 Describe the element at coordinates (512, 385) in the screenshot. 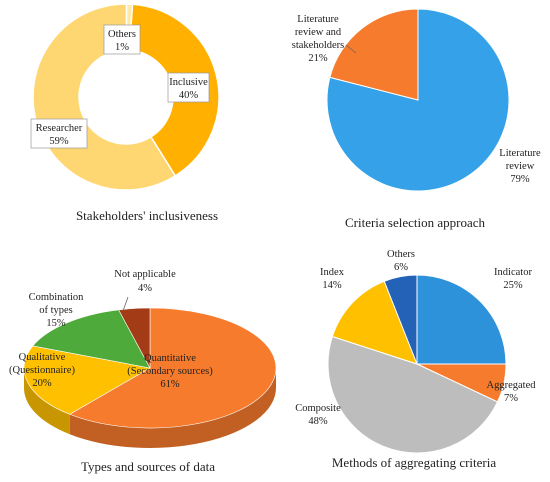

I see `slice-label-aggregated: Aggregated` at that location.